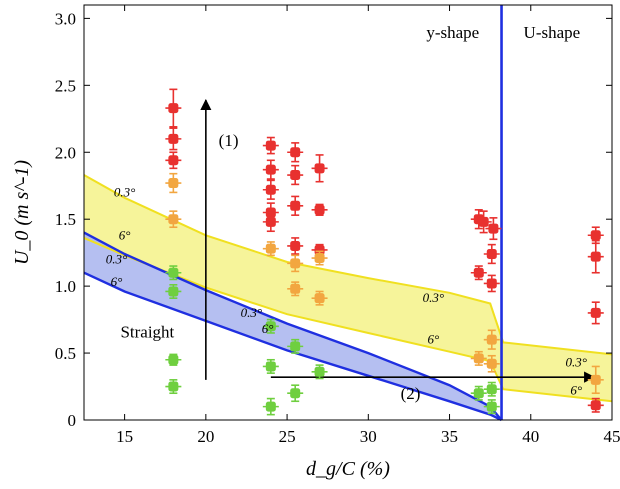 The width and height of the screenshot is (620, 489). What do you see at coordinates (72, 420) in the screenshot?
I see `y-tick-label: 0` at bounding box center [72, 420].